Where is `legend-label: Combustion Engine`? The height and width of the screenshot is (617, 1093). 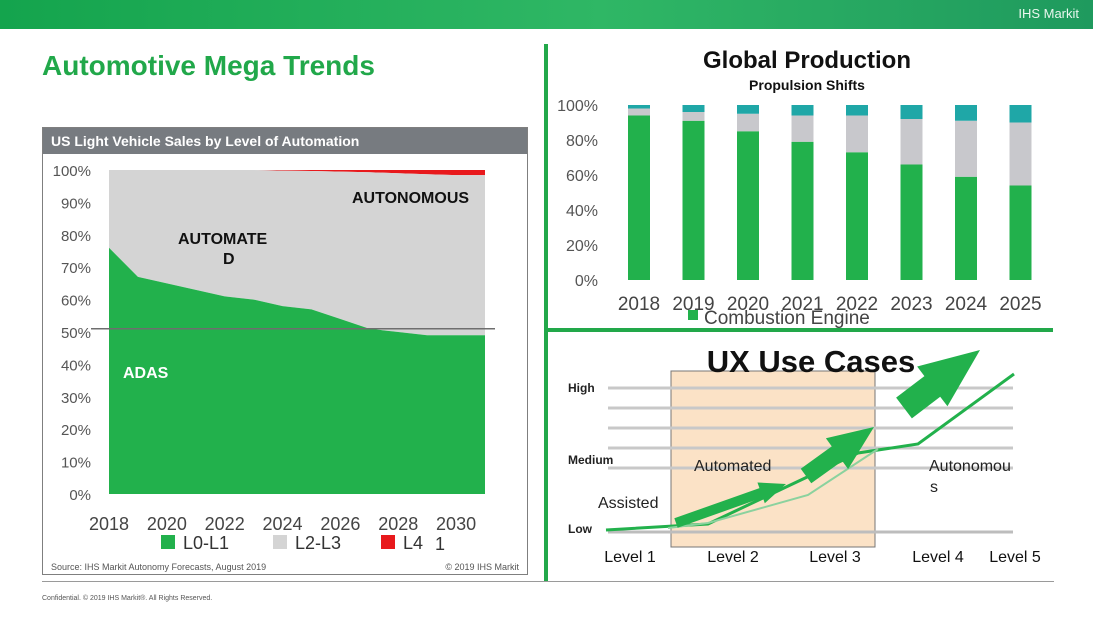 legend-label: Combustion Engine is located at coordinates (787, 318).